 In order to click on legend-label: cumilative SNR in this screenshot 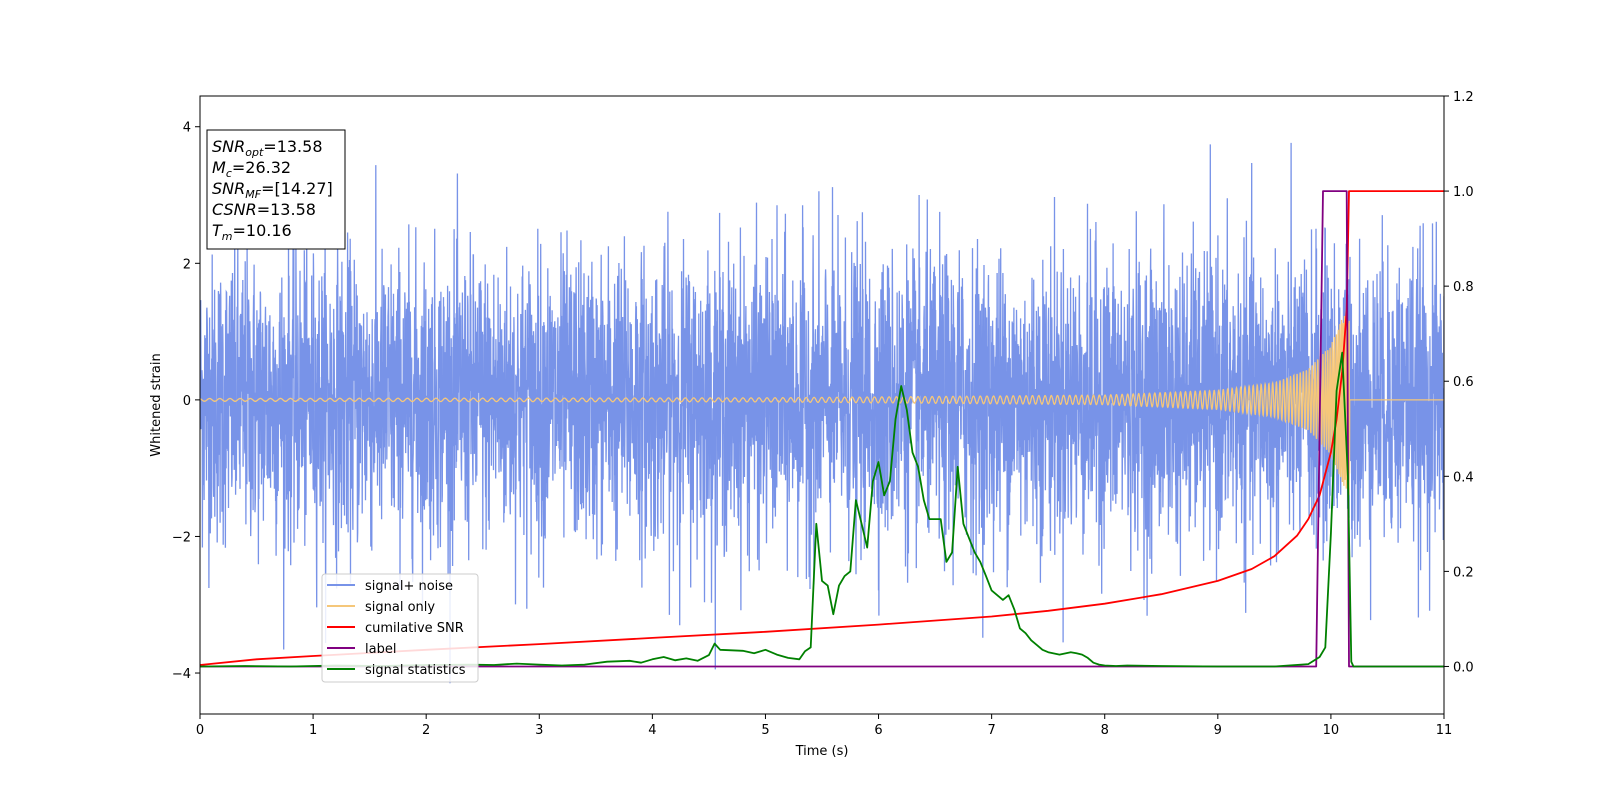, I will do `click(414, 628)`.